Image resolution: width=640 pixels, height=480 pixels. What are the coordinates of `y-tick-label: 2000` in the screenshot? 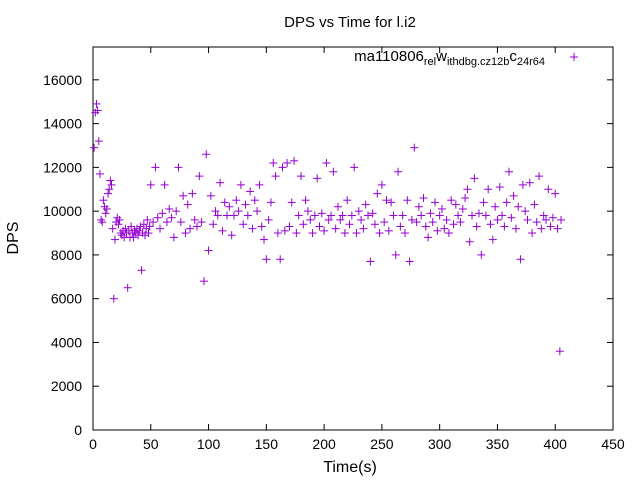 It's located at (66, 386).